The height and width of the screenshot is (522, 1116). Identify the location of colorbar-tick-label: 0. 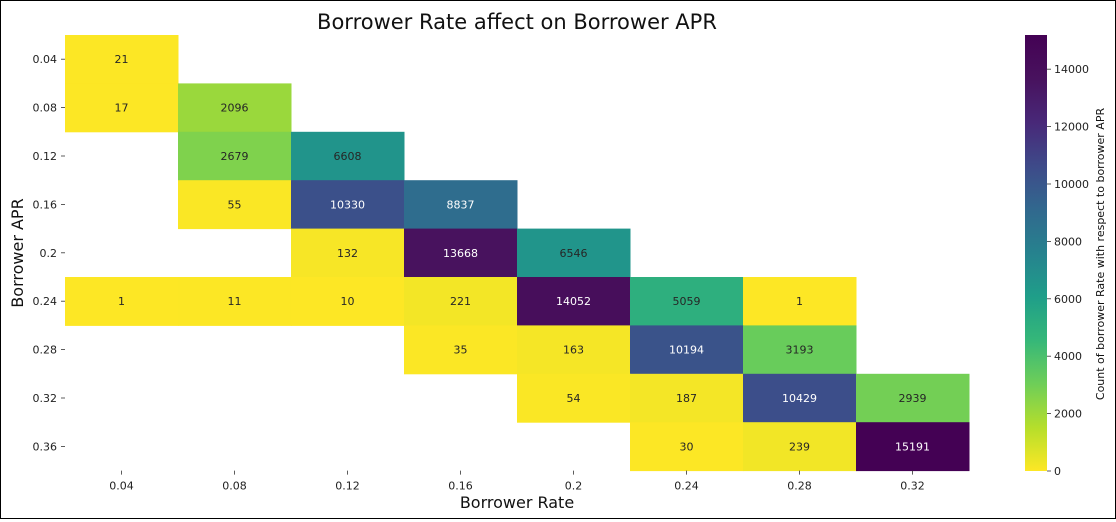
(1057, 471).